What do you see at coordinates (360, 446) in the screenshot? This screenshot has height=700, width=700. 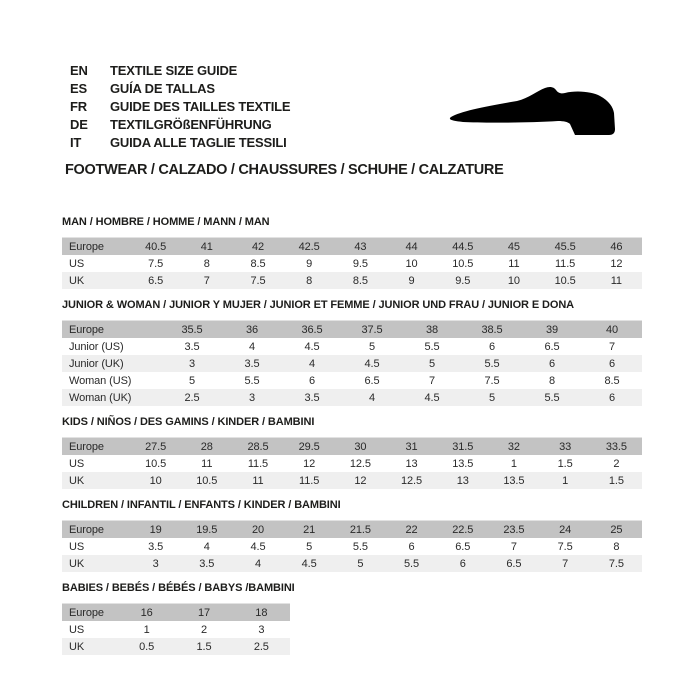 I see `size-cell: 30` at bounding box center [360, 446].